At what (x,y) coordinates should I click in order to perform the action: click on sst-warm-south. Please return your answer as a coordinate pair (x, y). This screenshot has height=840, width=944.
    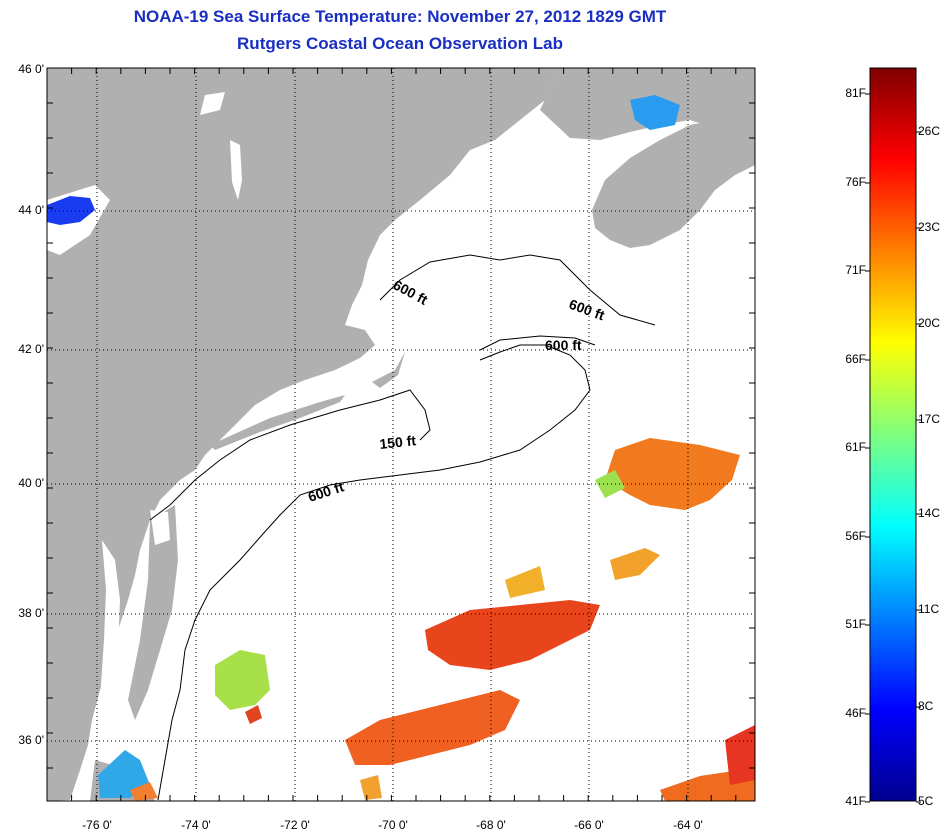
    Looking at the image, I should click on (432, 727).